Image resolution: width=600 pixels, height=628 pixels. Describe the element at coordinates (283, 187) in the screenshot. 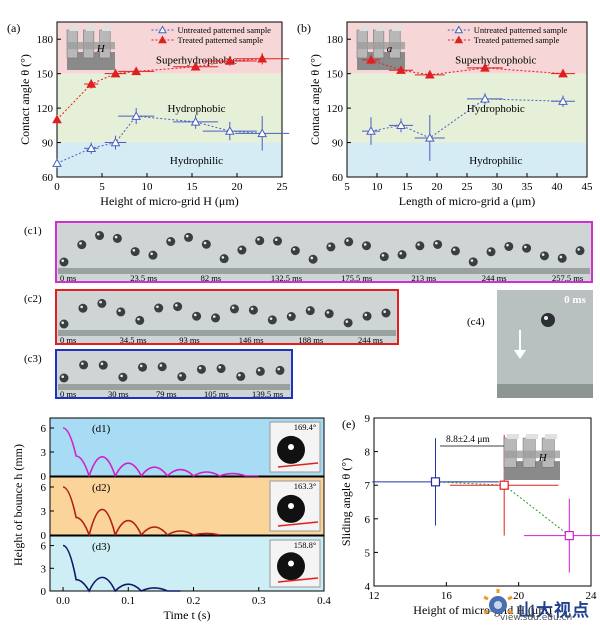

I see `x-tick-label: 25` at that location.